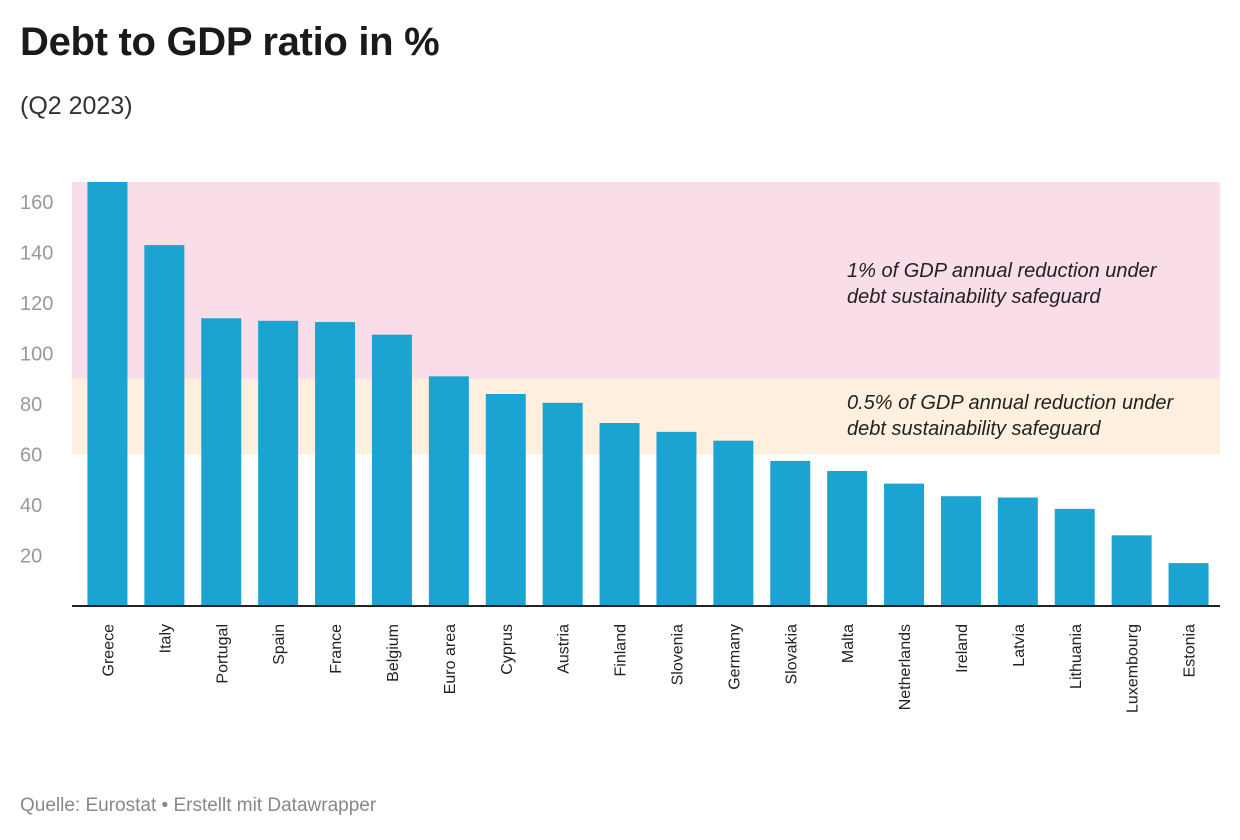 This screenshot has height=840, width=1240. I want to click on x-tick-label: Cyprus, so click(507, 649).